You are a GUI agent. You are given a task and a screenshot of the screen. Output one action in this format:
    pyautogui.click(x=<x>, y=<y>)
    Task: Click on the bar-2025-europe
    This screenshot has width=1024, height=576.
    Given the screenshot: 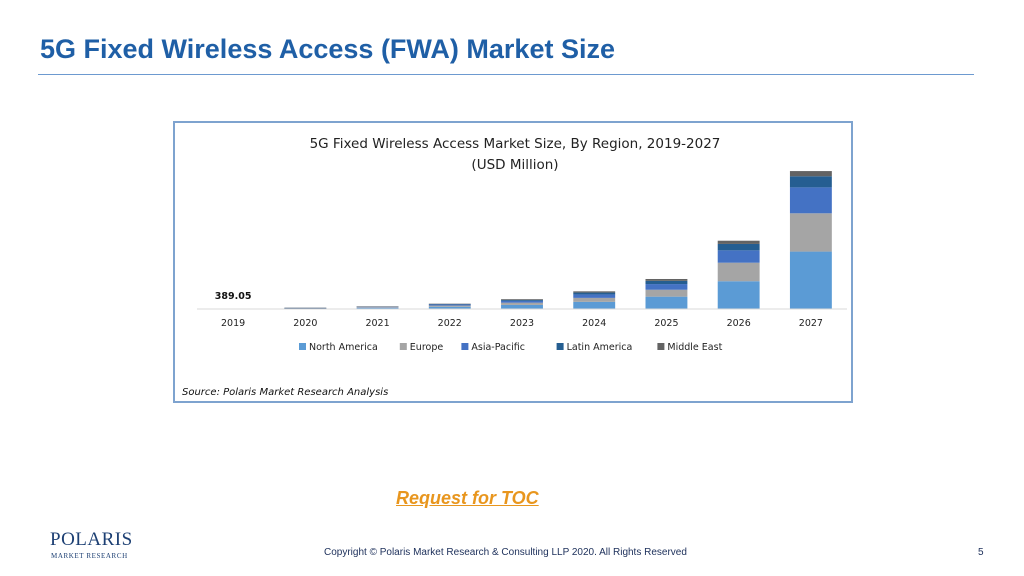 What is the action you would take?
    pyautogui.click(x=666, y=293)
    